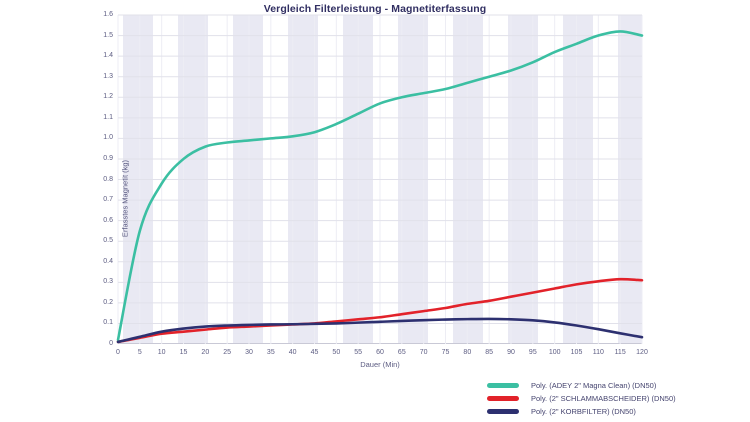  What do you see at coordinates (161, 352) in the screenshot?
I see `x-tick-label: 10` at bounding box center [161, 352].